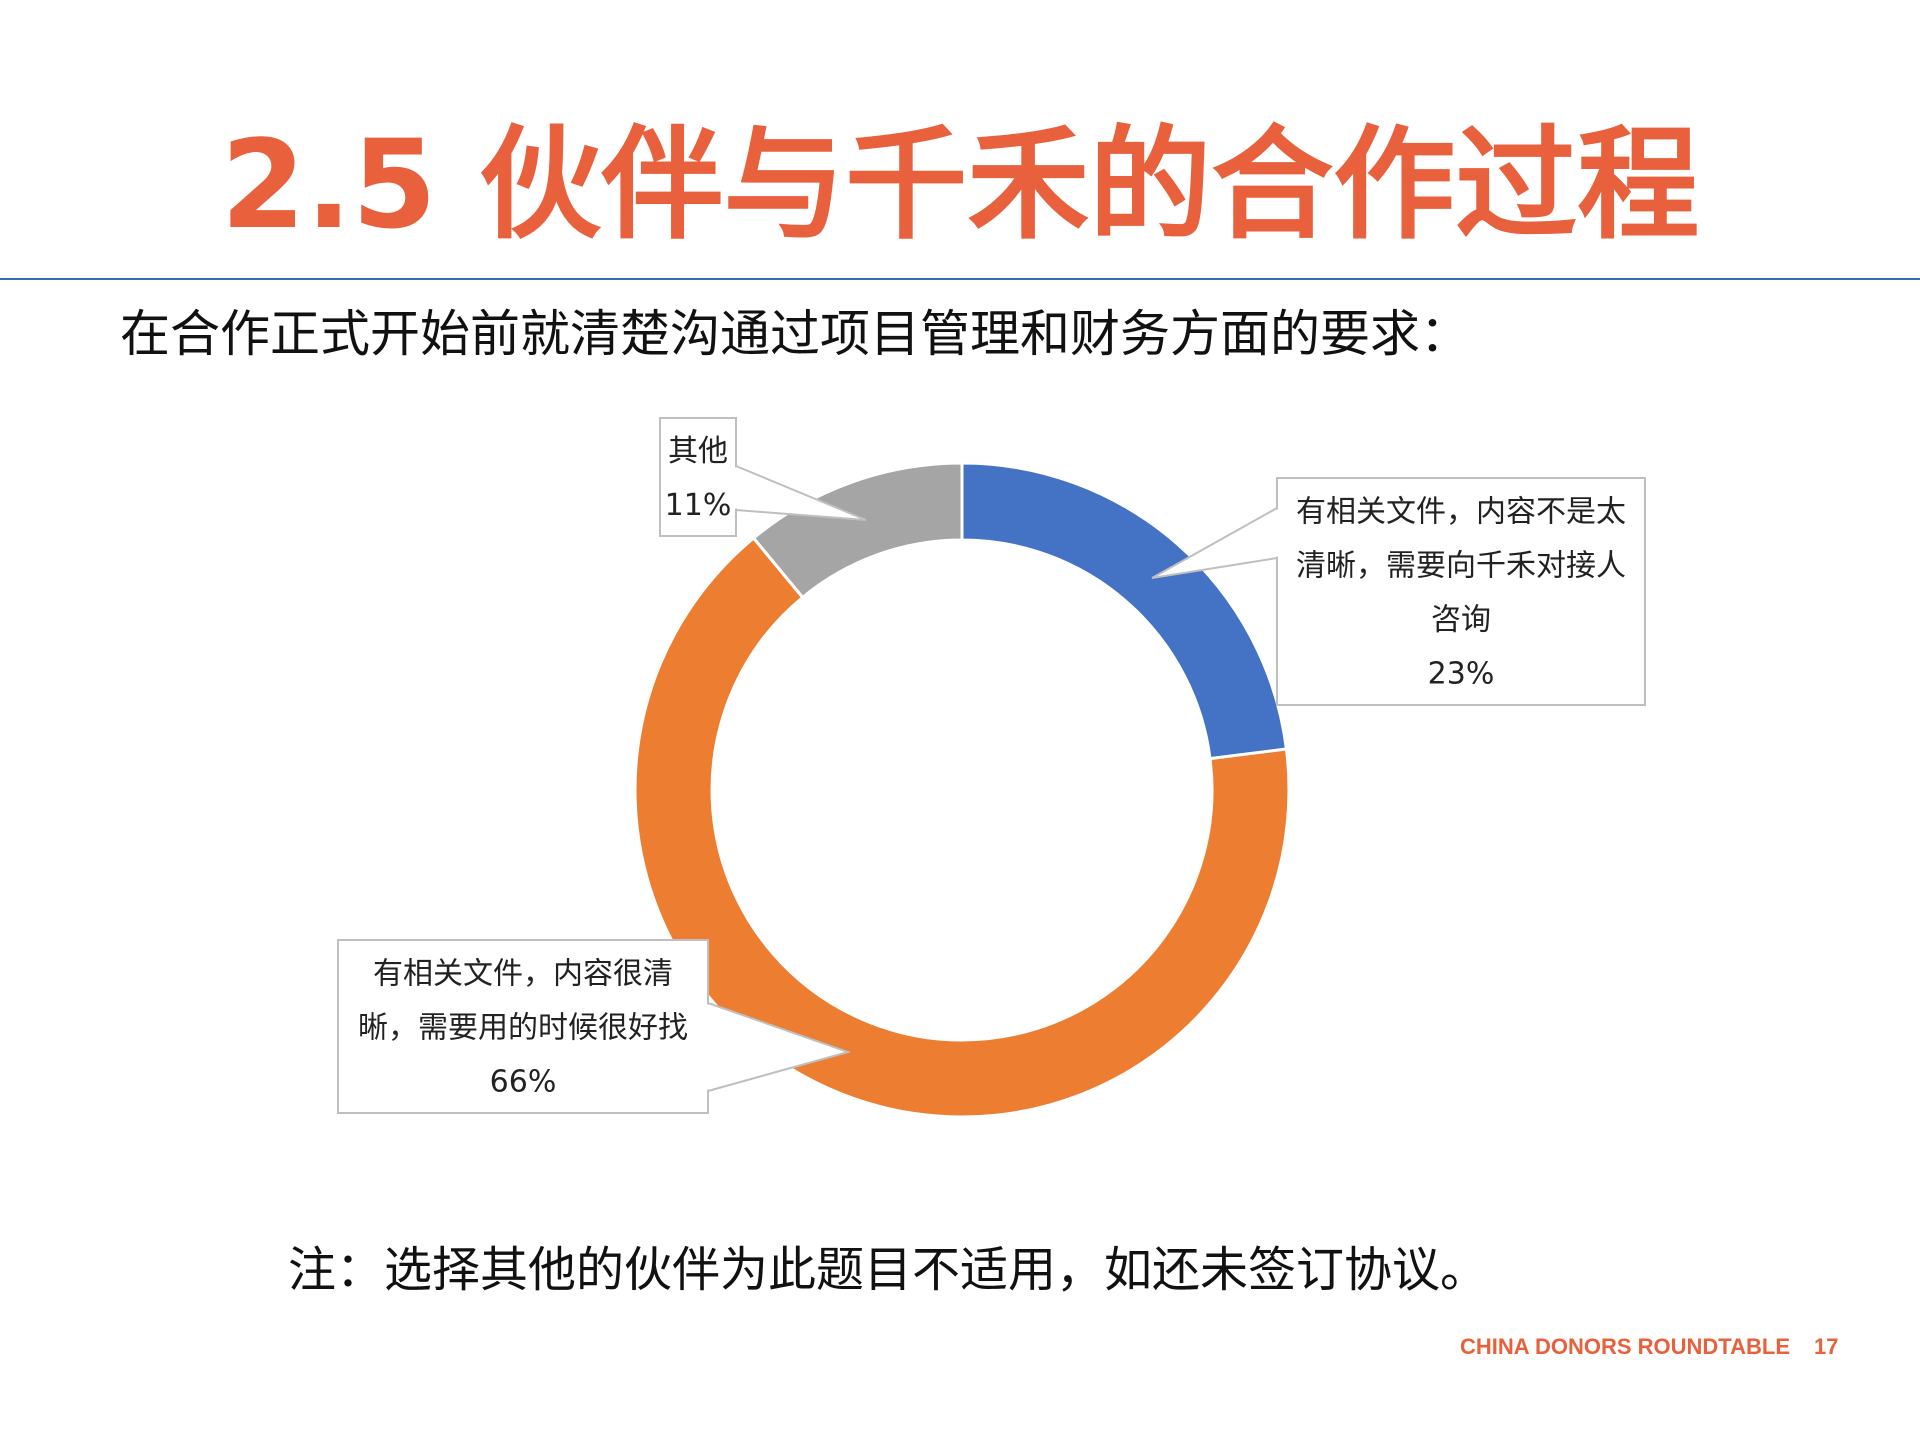 This screenshot has height=1440, width=1920. I want to click on callout-label-line: 其他, so click(698, 451).